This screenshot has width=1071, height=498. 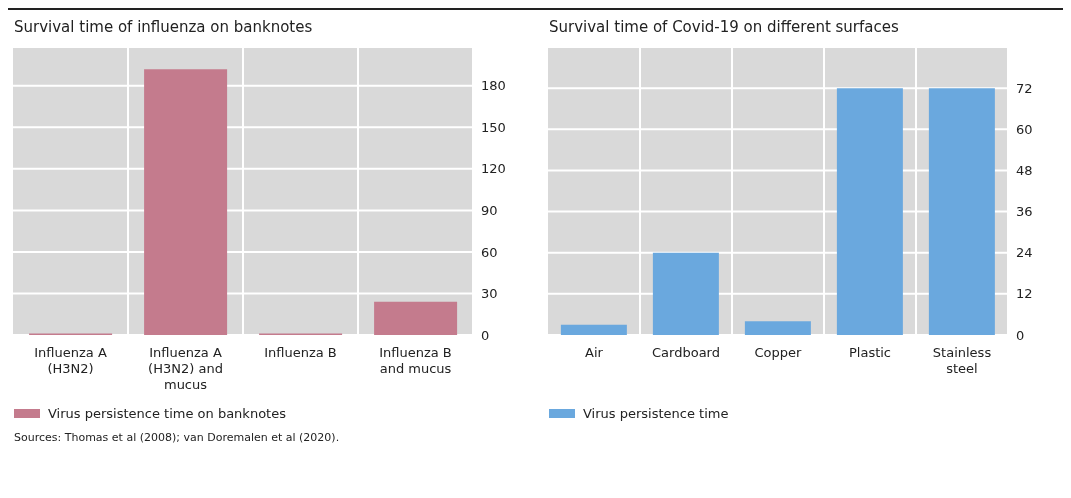 What do you see at coordinates (493, 86) in the screenshot?
I see `y-tick-label: 180` at bounding box center [493, 86].